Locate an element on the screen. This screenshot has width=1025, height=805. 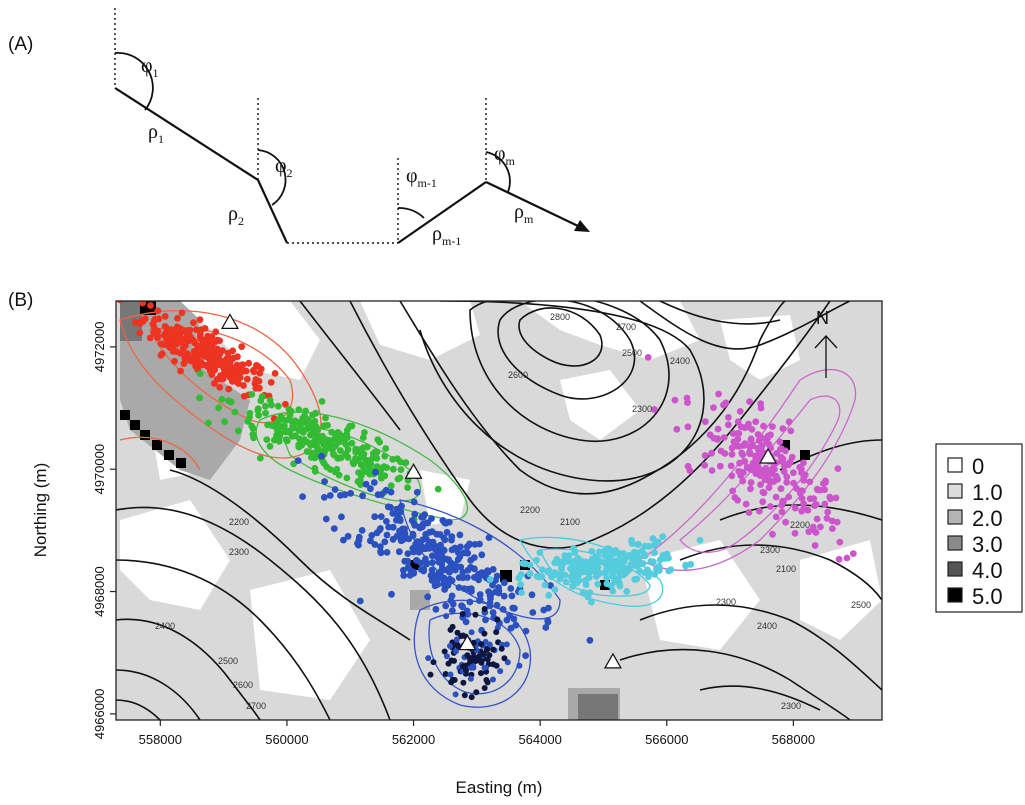
contour-label: 2200 is located at coordinates (530, 510).